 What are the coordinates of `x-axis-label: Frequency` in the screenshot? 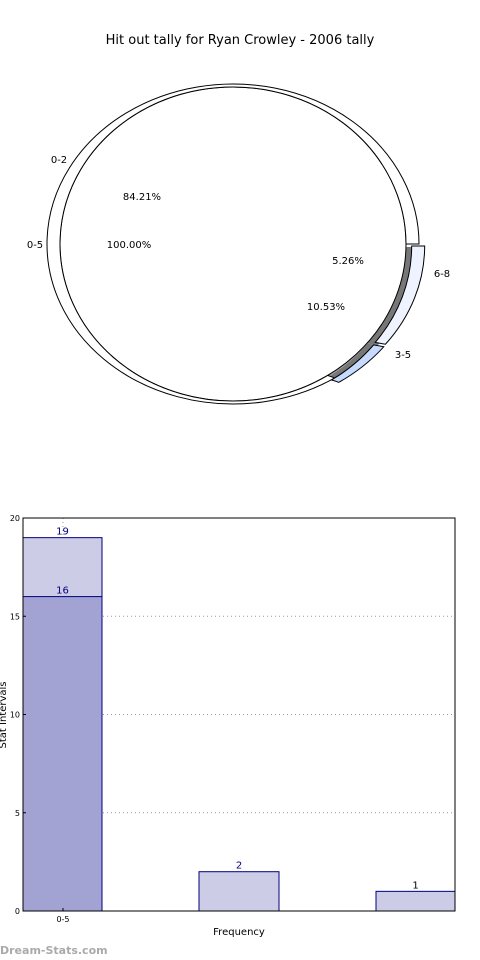 It's located at (239, 932).